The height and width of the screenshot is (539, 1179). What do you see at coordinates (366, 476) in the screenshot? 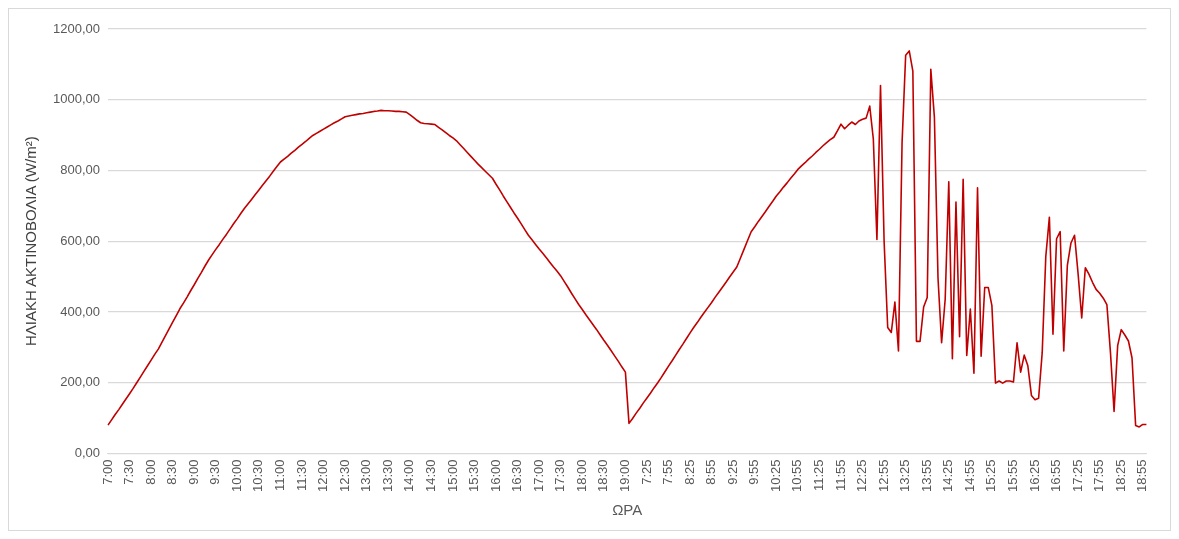
I see `x-tick-label: 13:00` at bounding box center [366, 476].